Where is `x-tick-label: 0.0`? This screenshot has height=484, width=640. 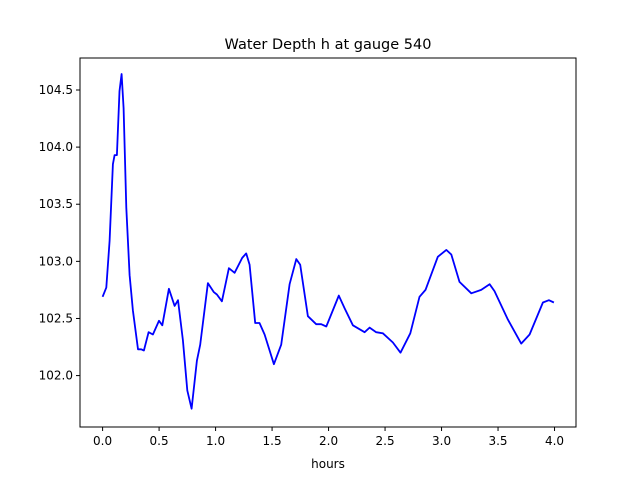 x-tick-label: 0.0 is located at coordinates (102, 441).